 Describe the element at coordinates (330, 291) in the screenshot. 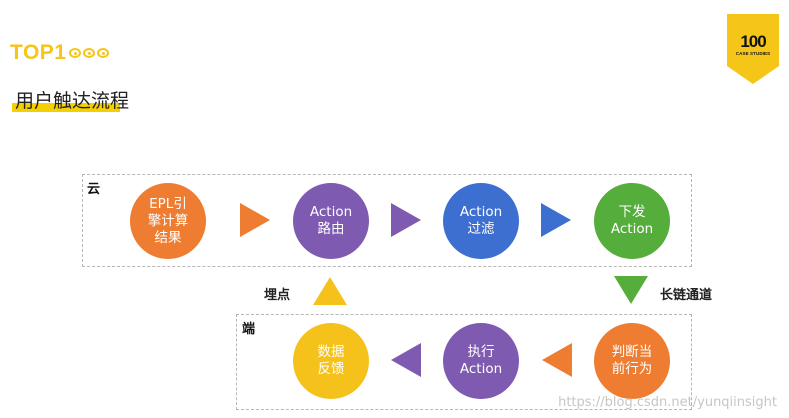

I see `arrow-up-yellow-icon` at that location.